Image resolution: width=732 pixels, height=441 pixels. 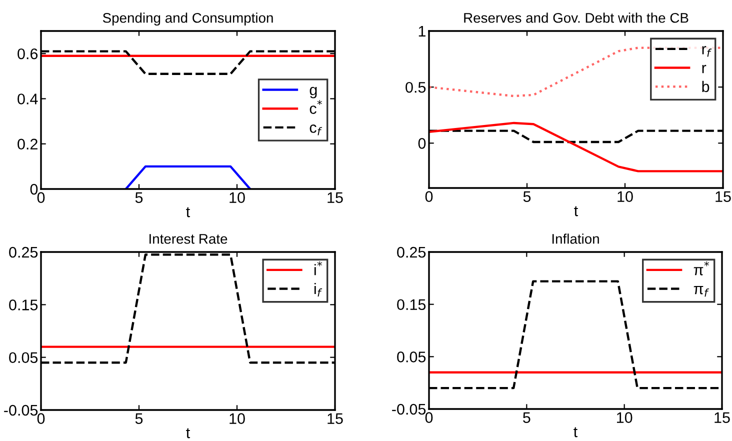 What do you see at coordinates (316, 107) in the screenshot?
I see `legend-label: c$^{*}$` at bounding box center [316, 107].